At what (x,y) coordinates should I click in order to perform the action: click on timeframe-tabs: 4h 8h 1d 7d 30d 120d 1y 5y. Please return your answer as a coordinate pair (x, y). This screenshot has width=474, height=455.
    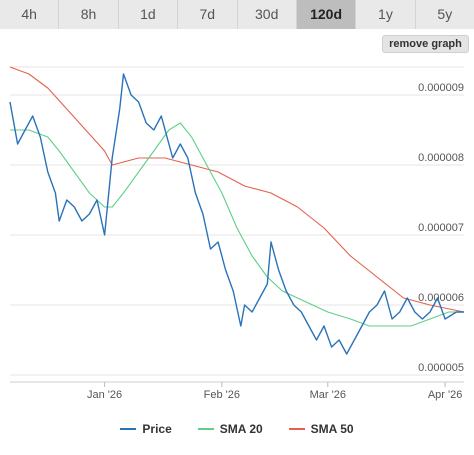
    Looking at the image, I should click on (237, 14).